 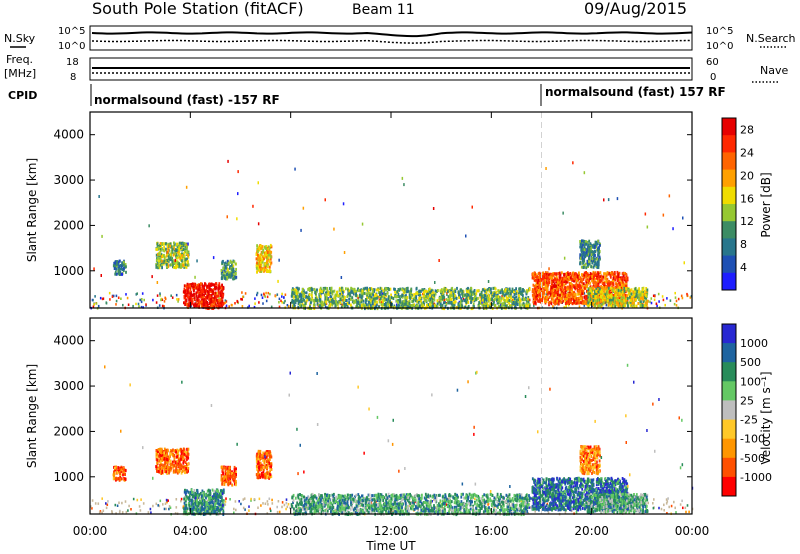 I want to click on colorbar-tick-label: 4, so click(x=743, y=267).